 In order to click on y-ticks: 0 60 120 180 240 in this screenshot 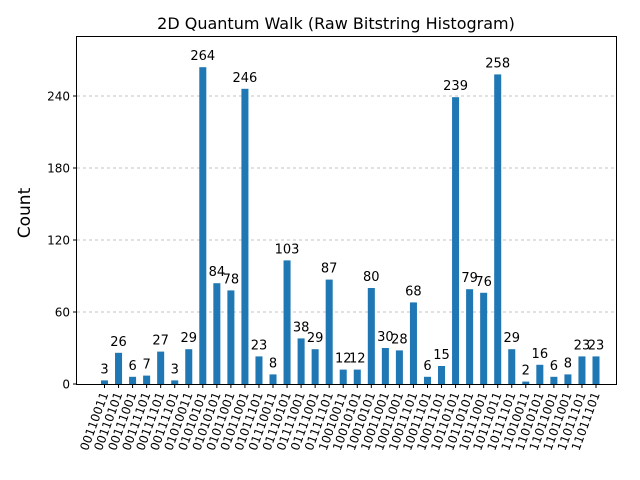, I will do `click(62, 241)`.